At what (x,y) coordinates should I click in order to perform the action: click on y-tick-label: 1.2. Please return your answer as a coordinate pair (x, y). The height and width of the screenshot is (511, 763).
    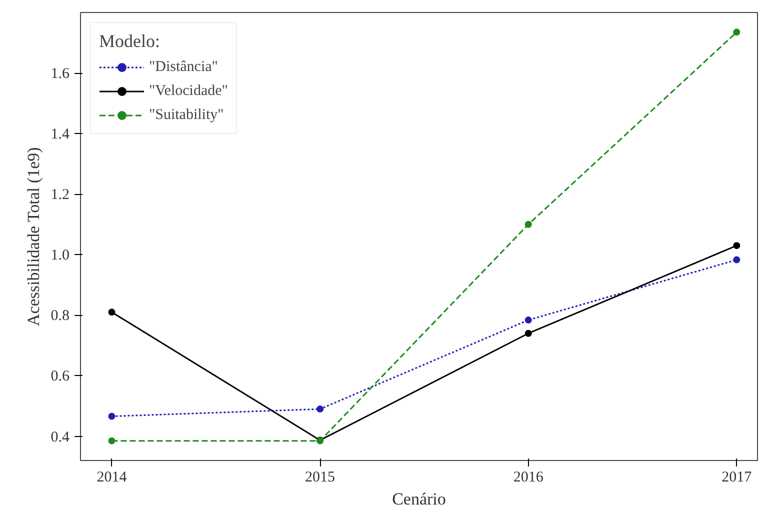
    Looking at the image, I should click on (60, 195).